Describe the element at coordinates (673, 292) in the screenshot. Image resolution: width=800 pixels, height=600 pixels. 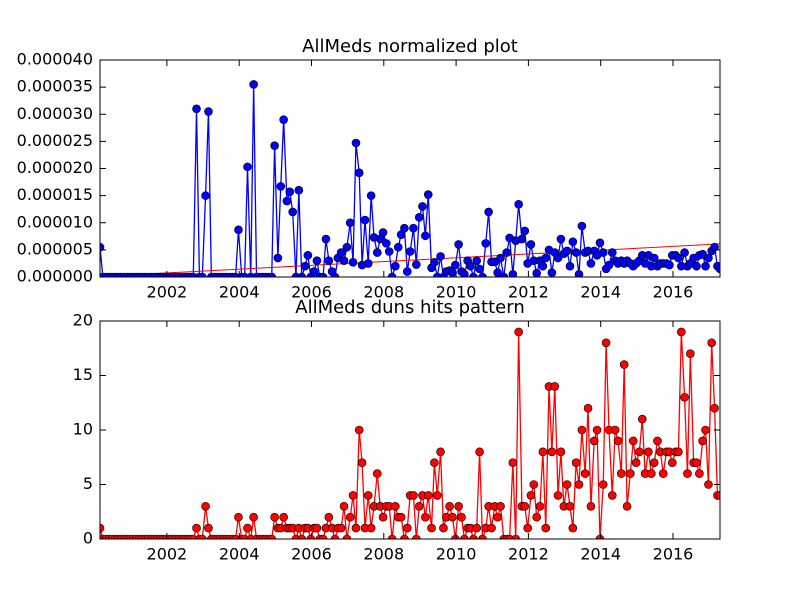
I see `x-tick-label: 2016` at that location.